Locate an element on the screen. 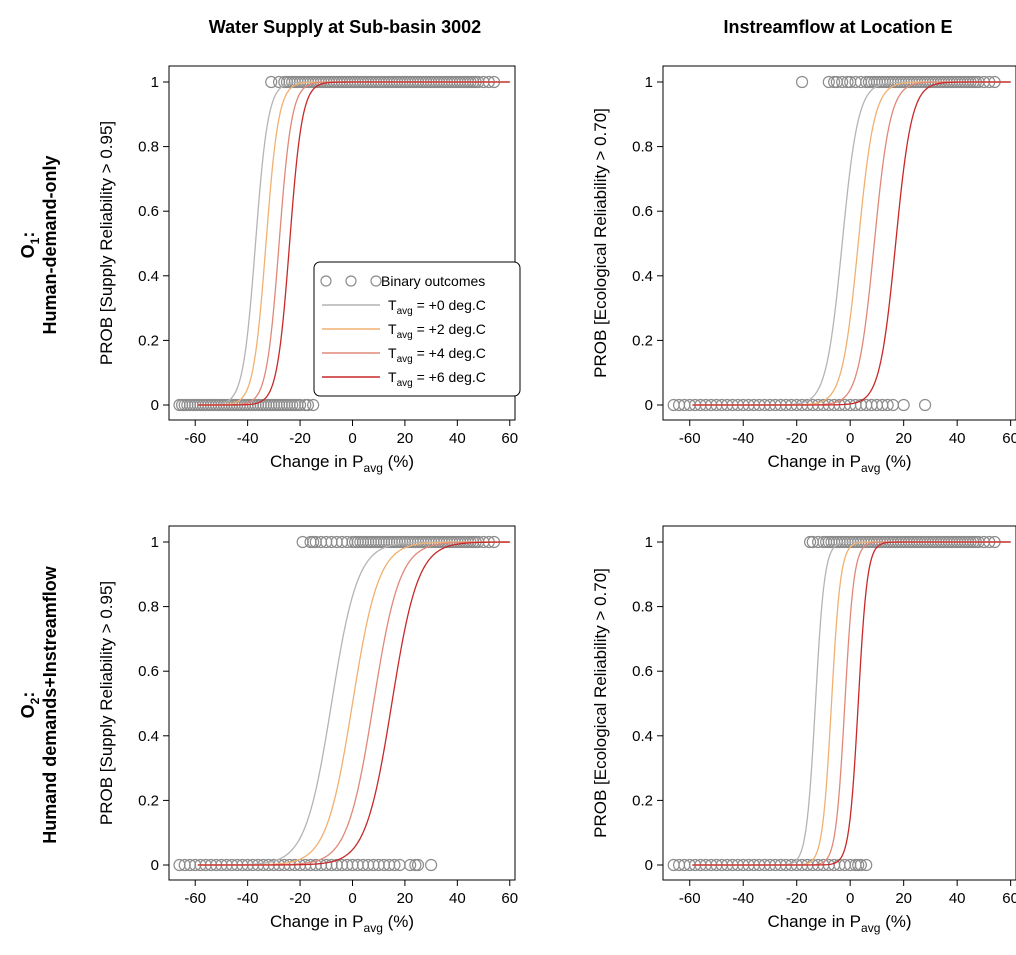 This screenshot has height=955, width=1016. legend-label: Tavg = +0 deg.C is located at coordinates (437, 307).